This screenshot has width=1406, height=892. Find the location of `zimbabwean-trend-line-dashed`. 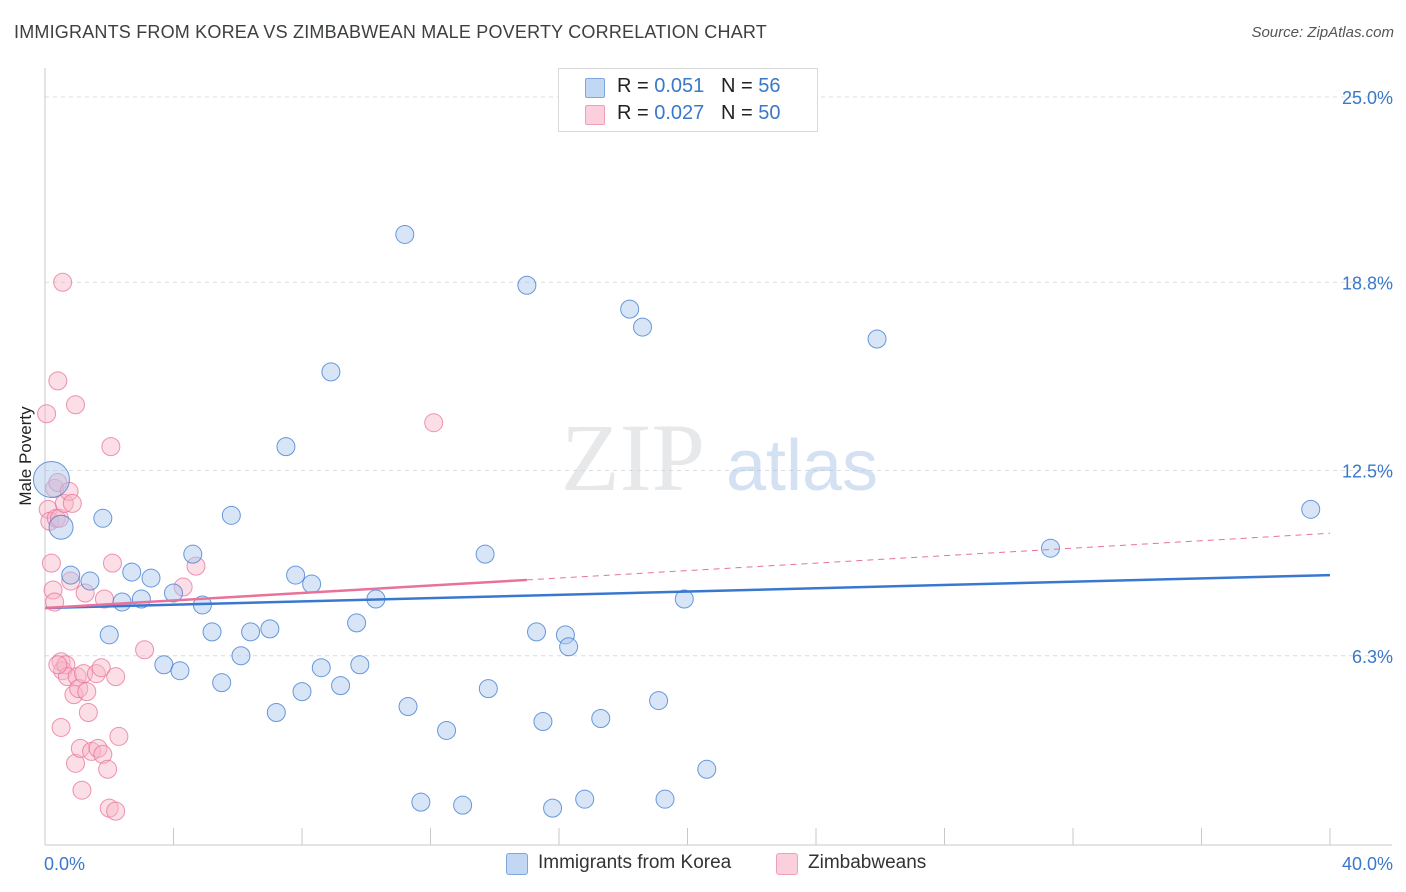

zimbabwean-trend-line-dashed is located at coordinates (928, 556).